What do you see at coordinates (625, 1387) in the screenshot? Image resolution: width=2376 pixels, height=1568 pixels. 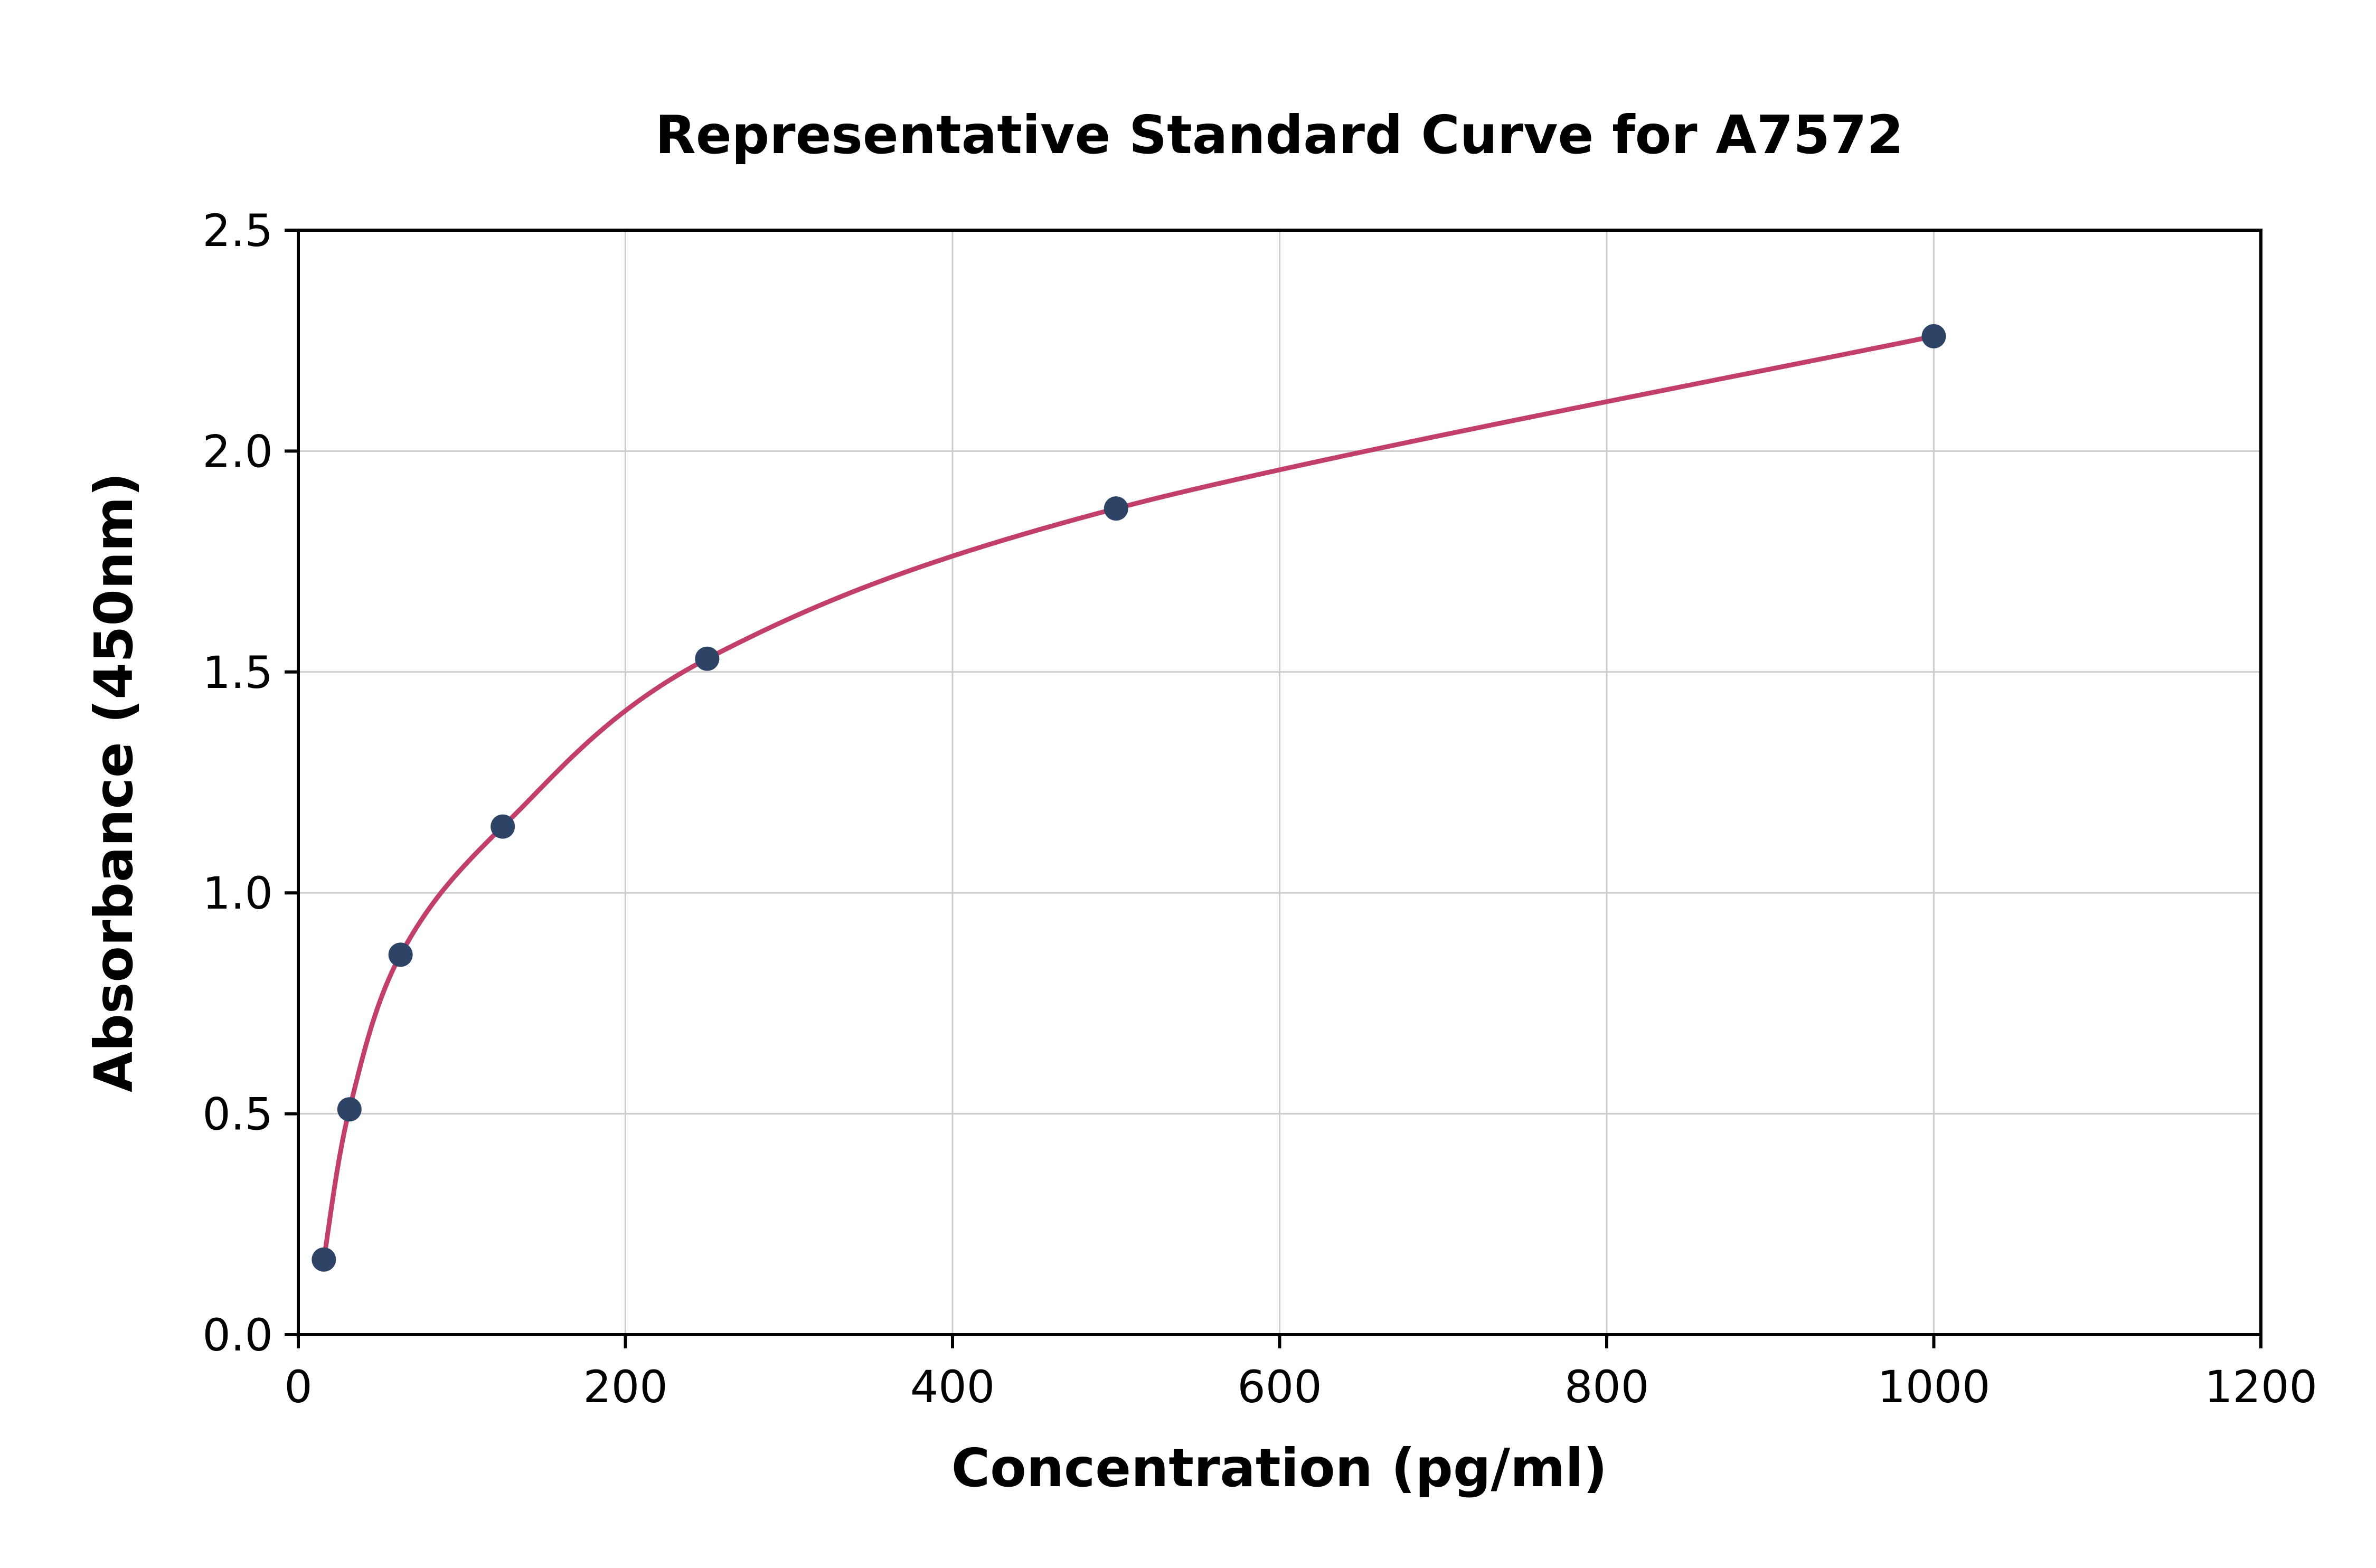 I see `x-tick-label: 200` at bounding box center [625, 1387].